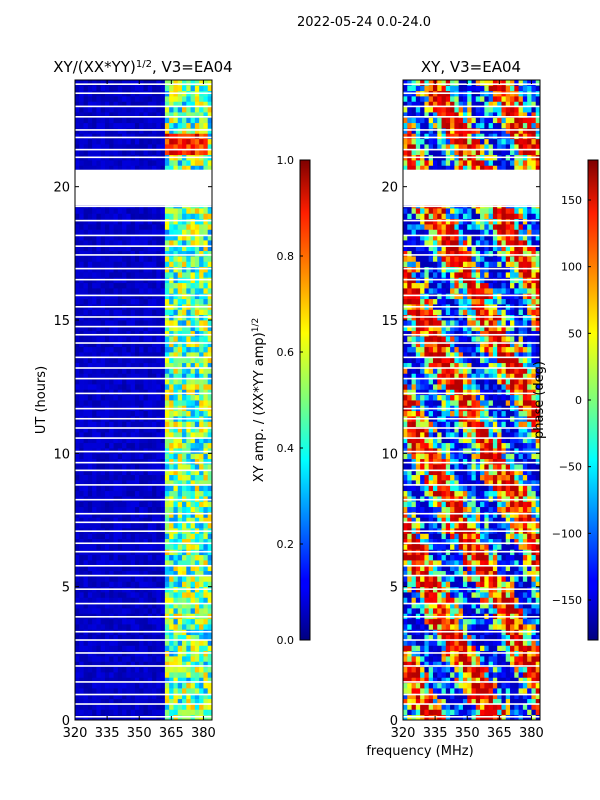 This screenshot has width=600, height=800. I want to click on y-tick-label: 15, so click(61, 321).